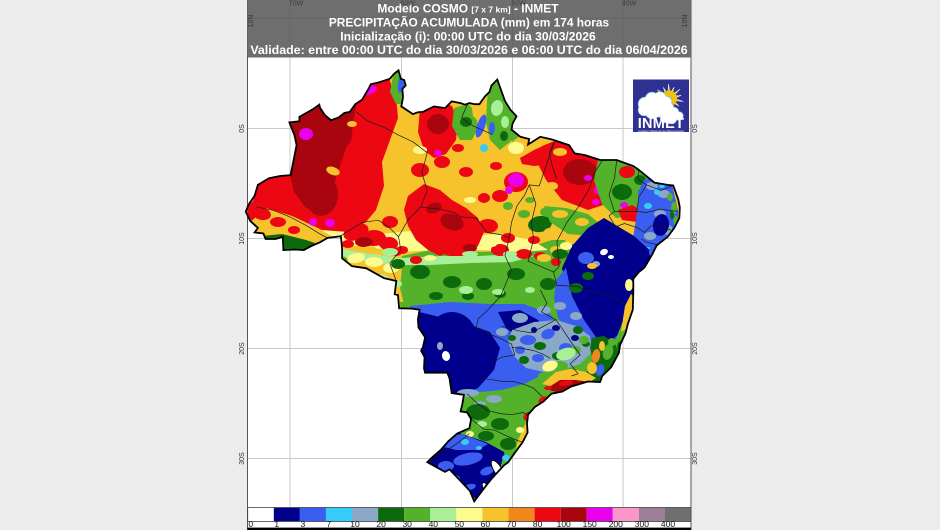 Image resolution: width=940 pixels, height=530 pixels. Describe the element at coordinates (661, 124) in the screenshot. I see `svg-text: INMET` at that location.